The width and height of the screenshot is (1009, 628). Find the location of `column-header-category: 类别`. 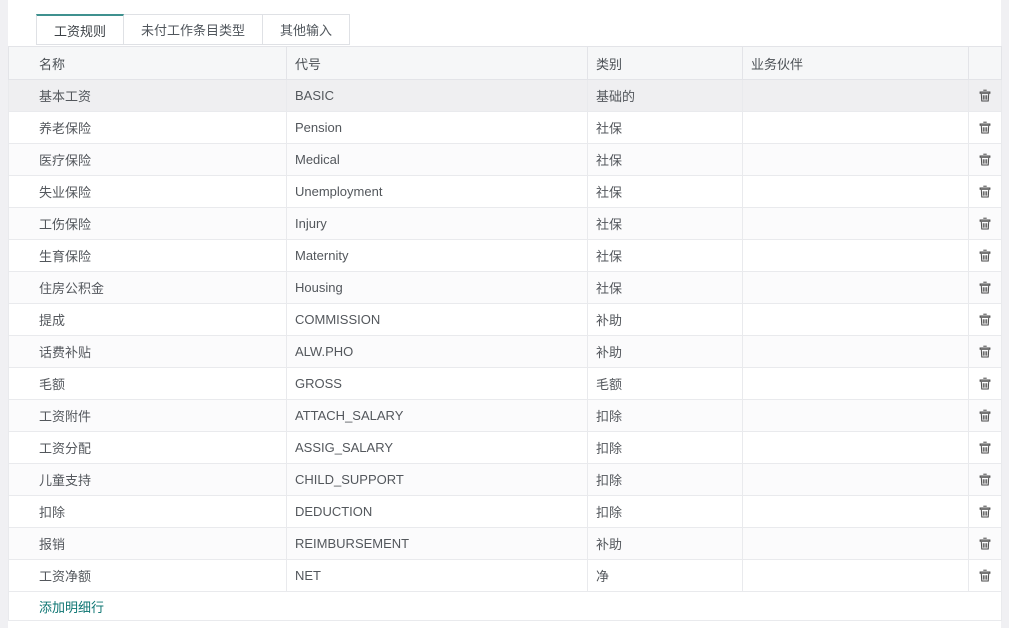

column-header-category: 类别 is located at coordinates (665, 63).